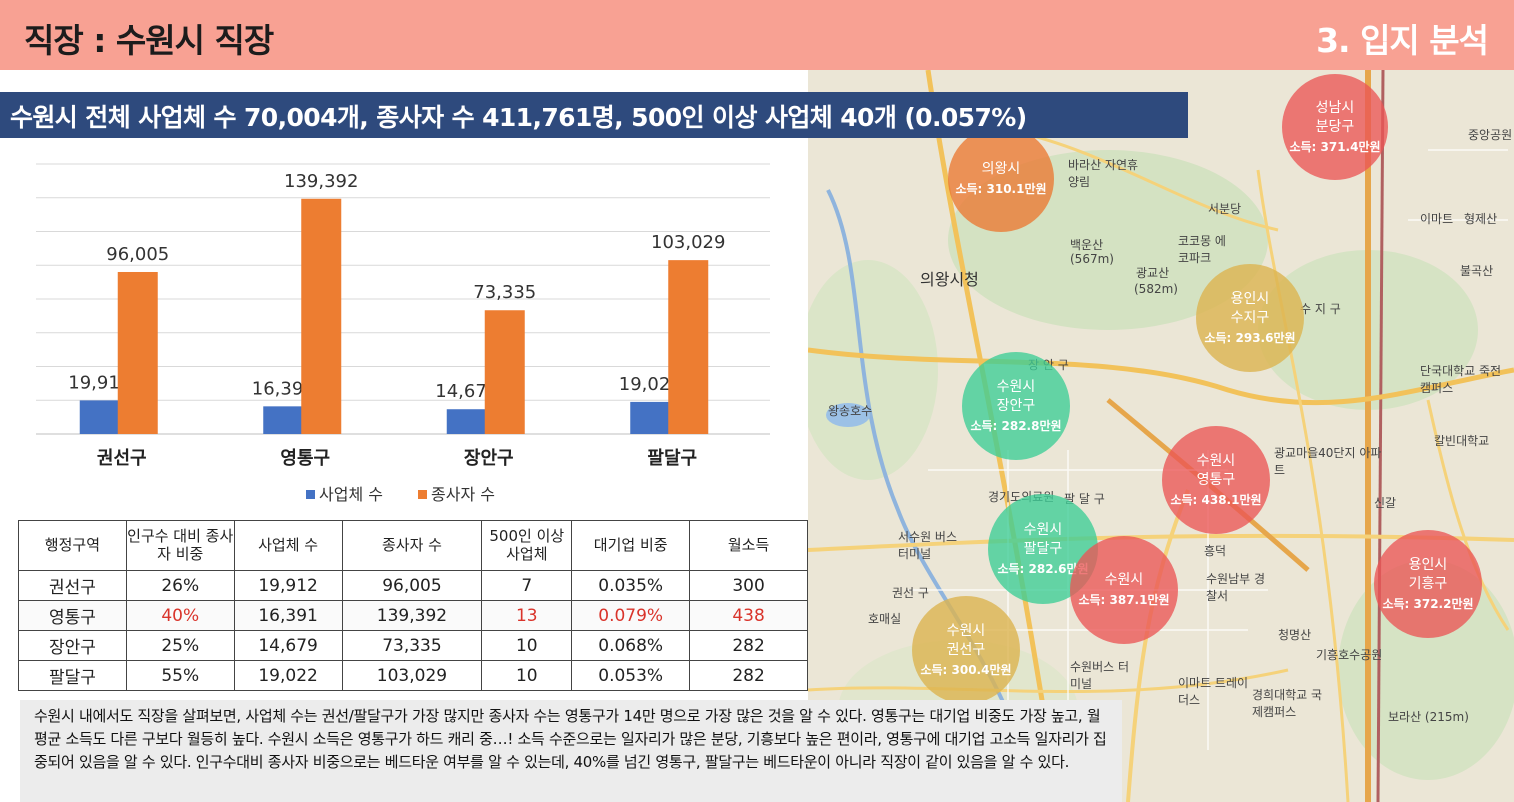 This screenshot has width=1514, height=802. Describe the element at coordinates (321, 181) in the screenshot. I see `chart-data-label: 139,392` at that location.